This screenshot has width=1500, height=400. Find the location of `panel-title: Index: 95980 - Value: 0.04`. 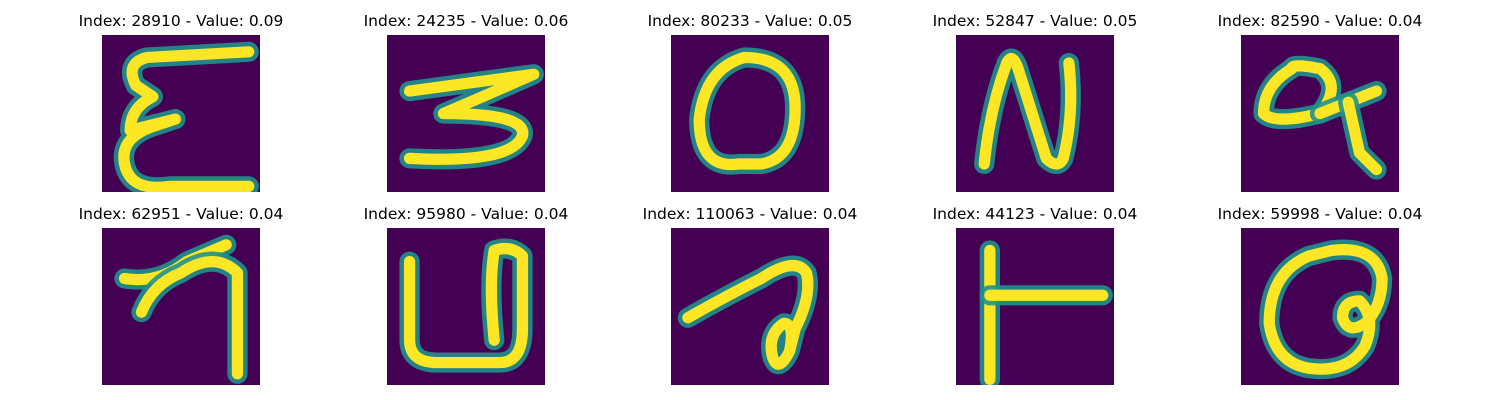

panel-title: Index: 95980 - Value: 0.04 is located at coordinates (466, 214).